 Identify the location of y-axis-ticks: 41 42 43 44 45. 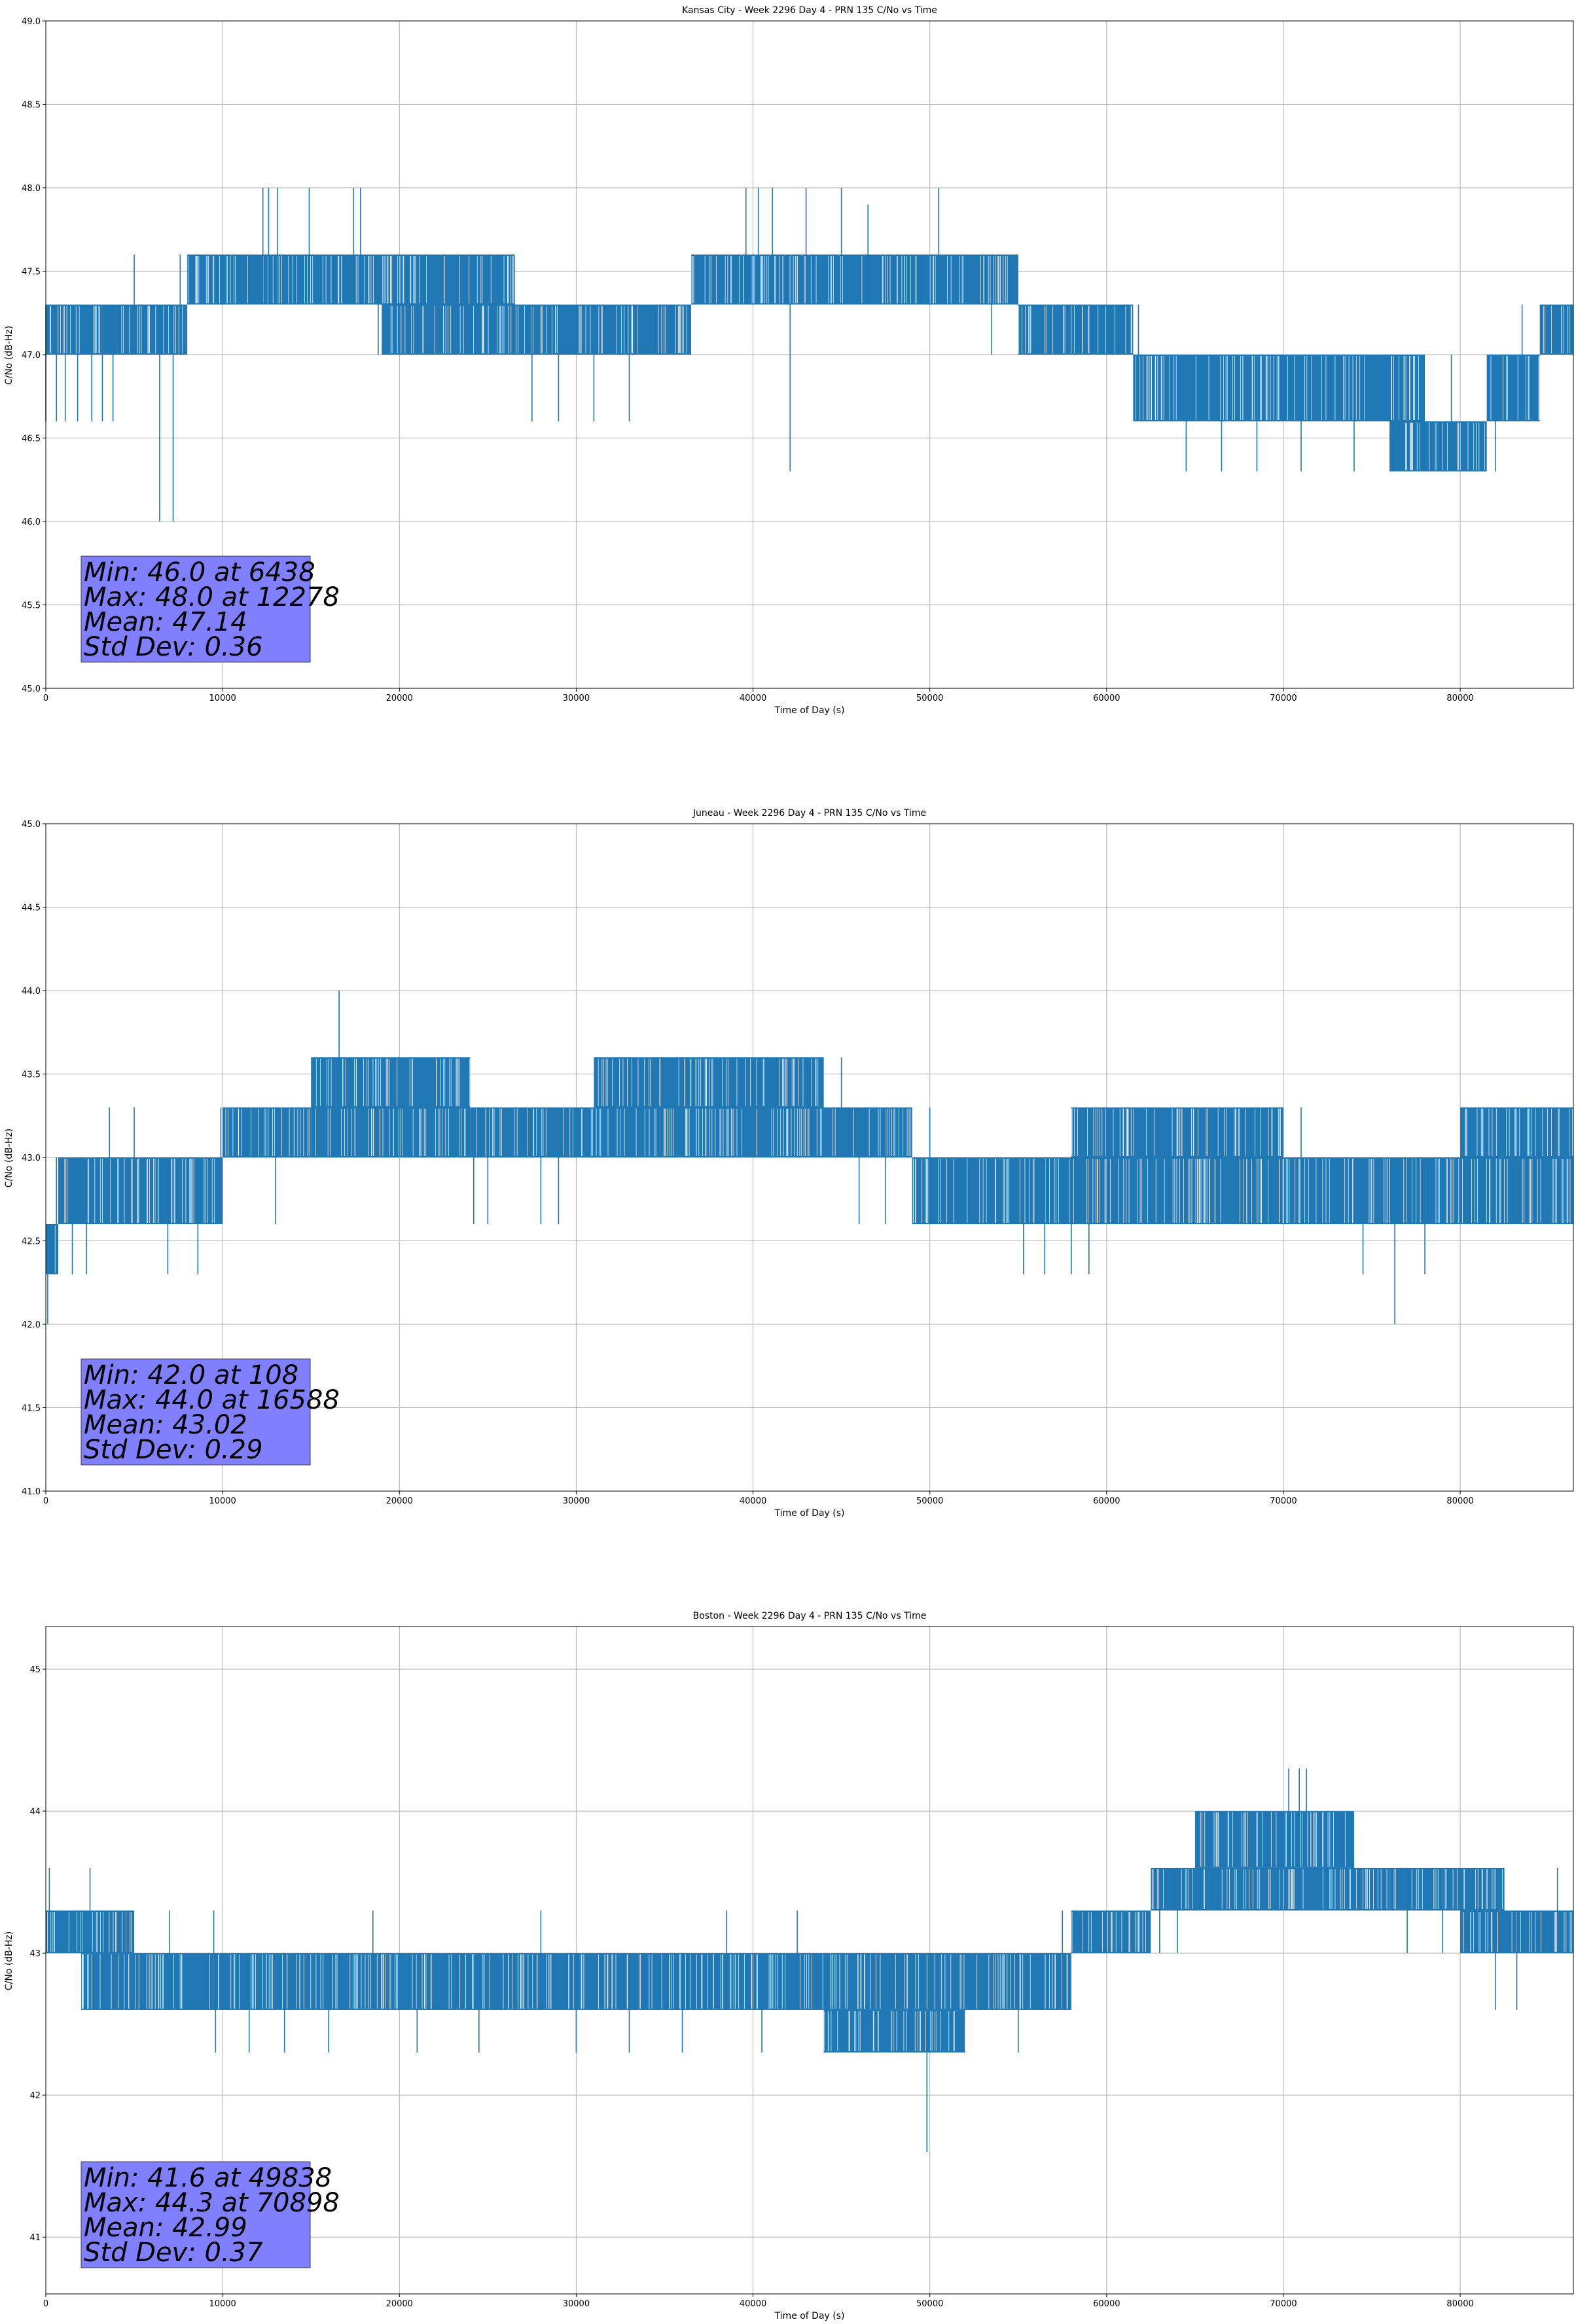
(37, 1954).